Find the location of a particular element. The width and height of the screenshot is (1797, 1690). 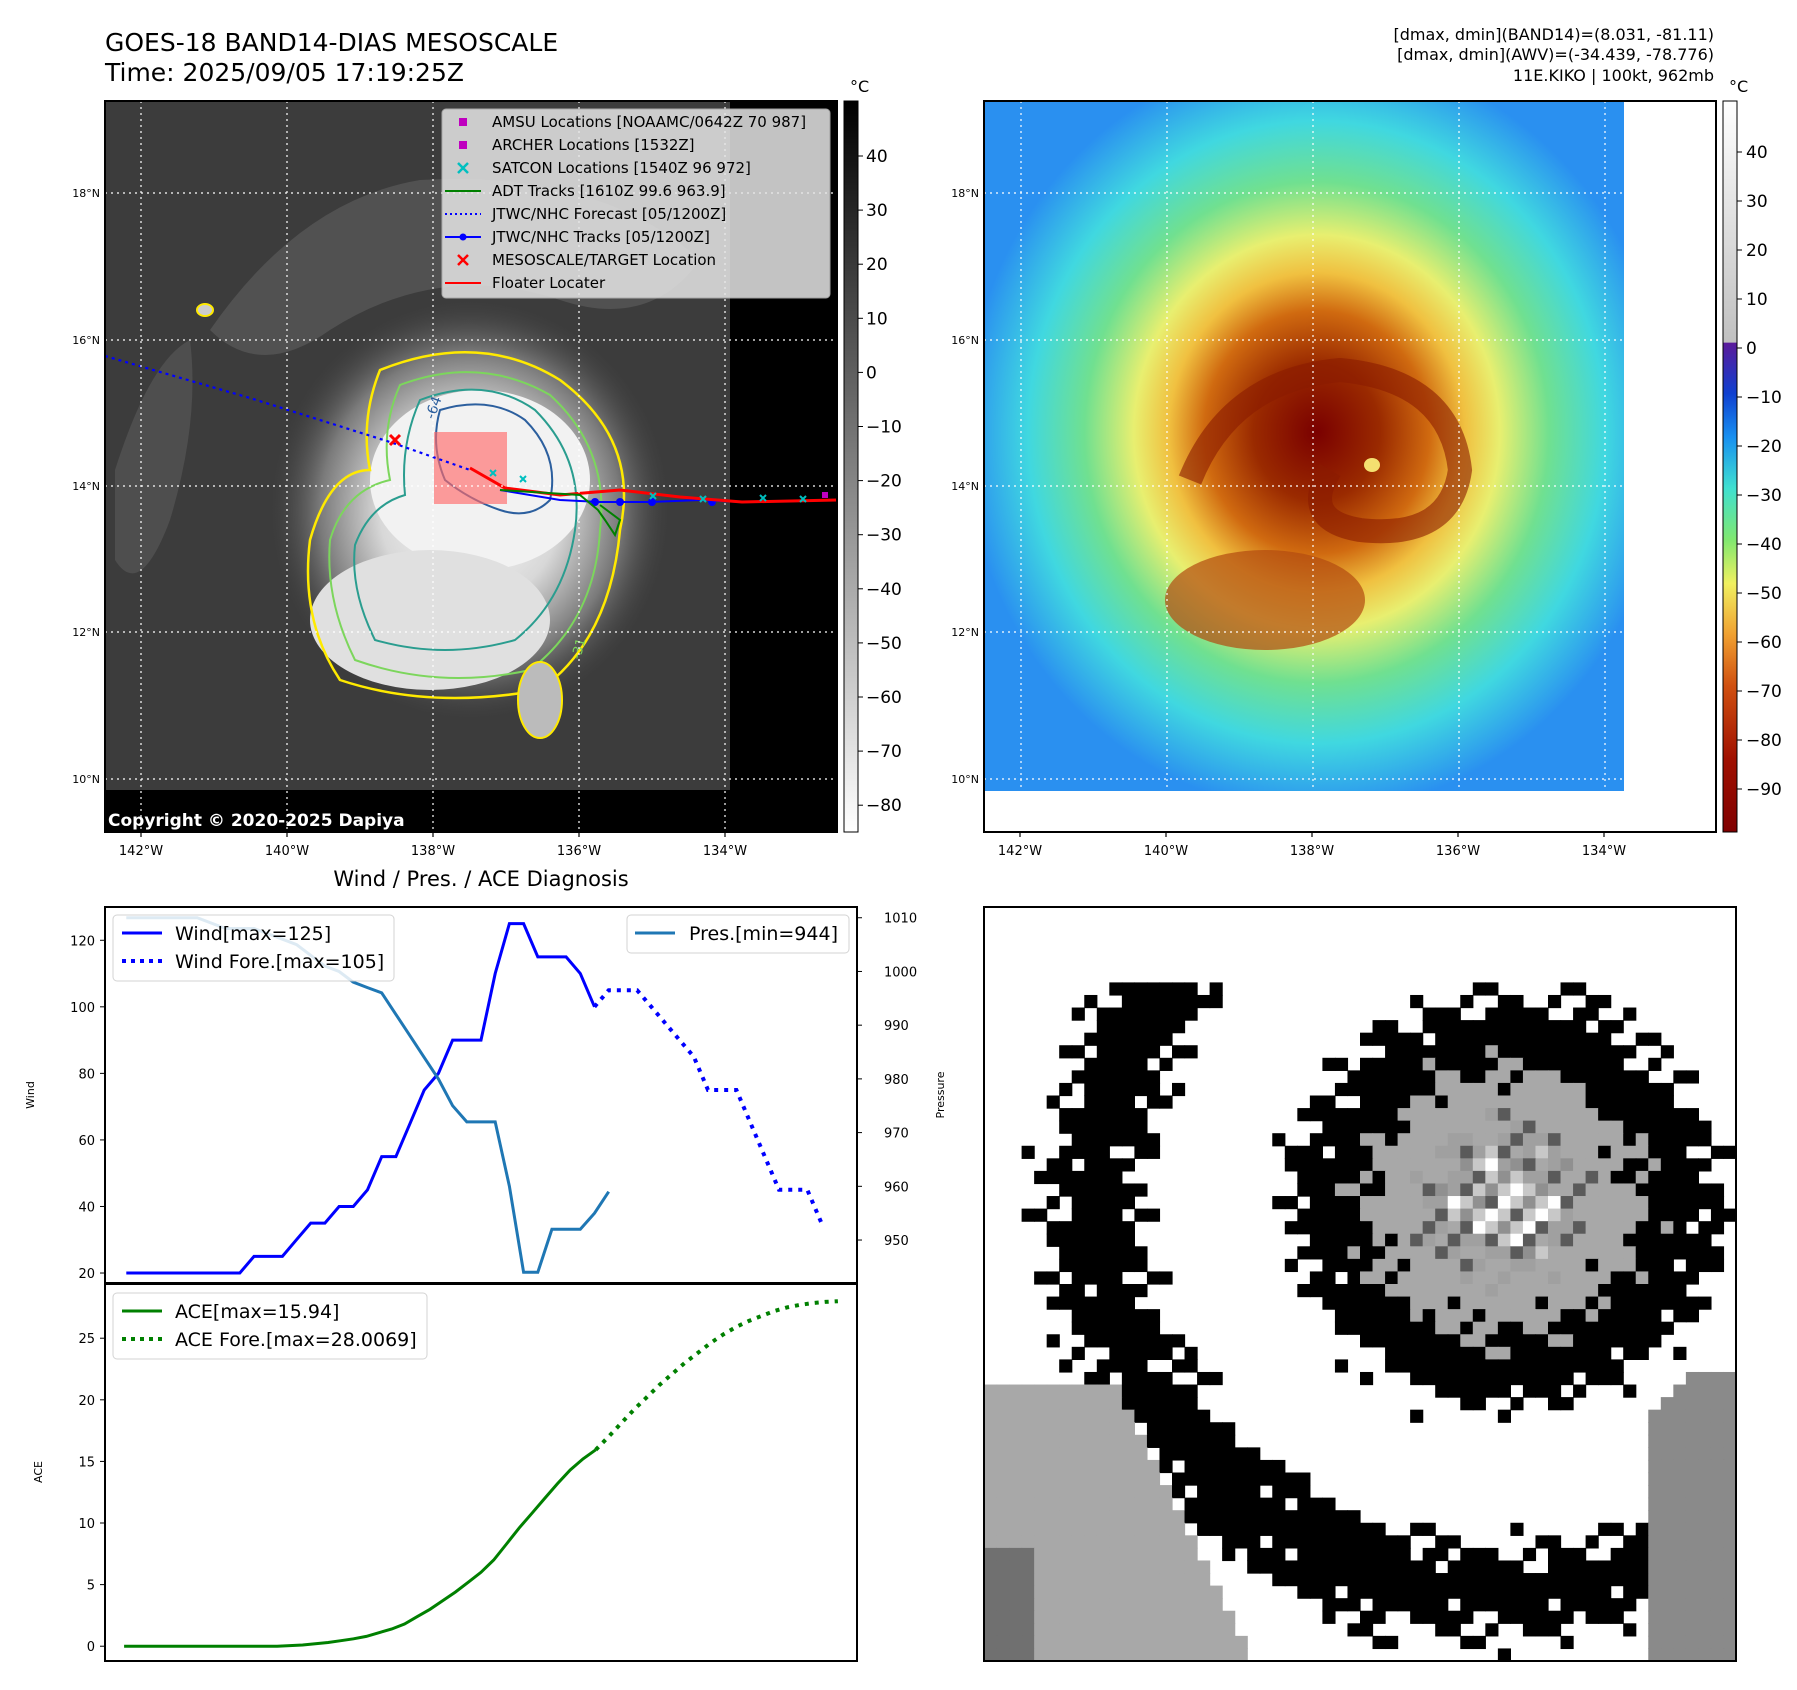

ace-ytick-label: 10 is located at coordinates (86, 1524).